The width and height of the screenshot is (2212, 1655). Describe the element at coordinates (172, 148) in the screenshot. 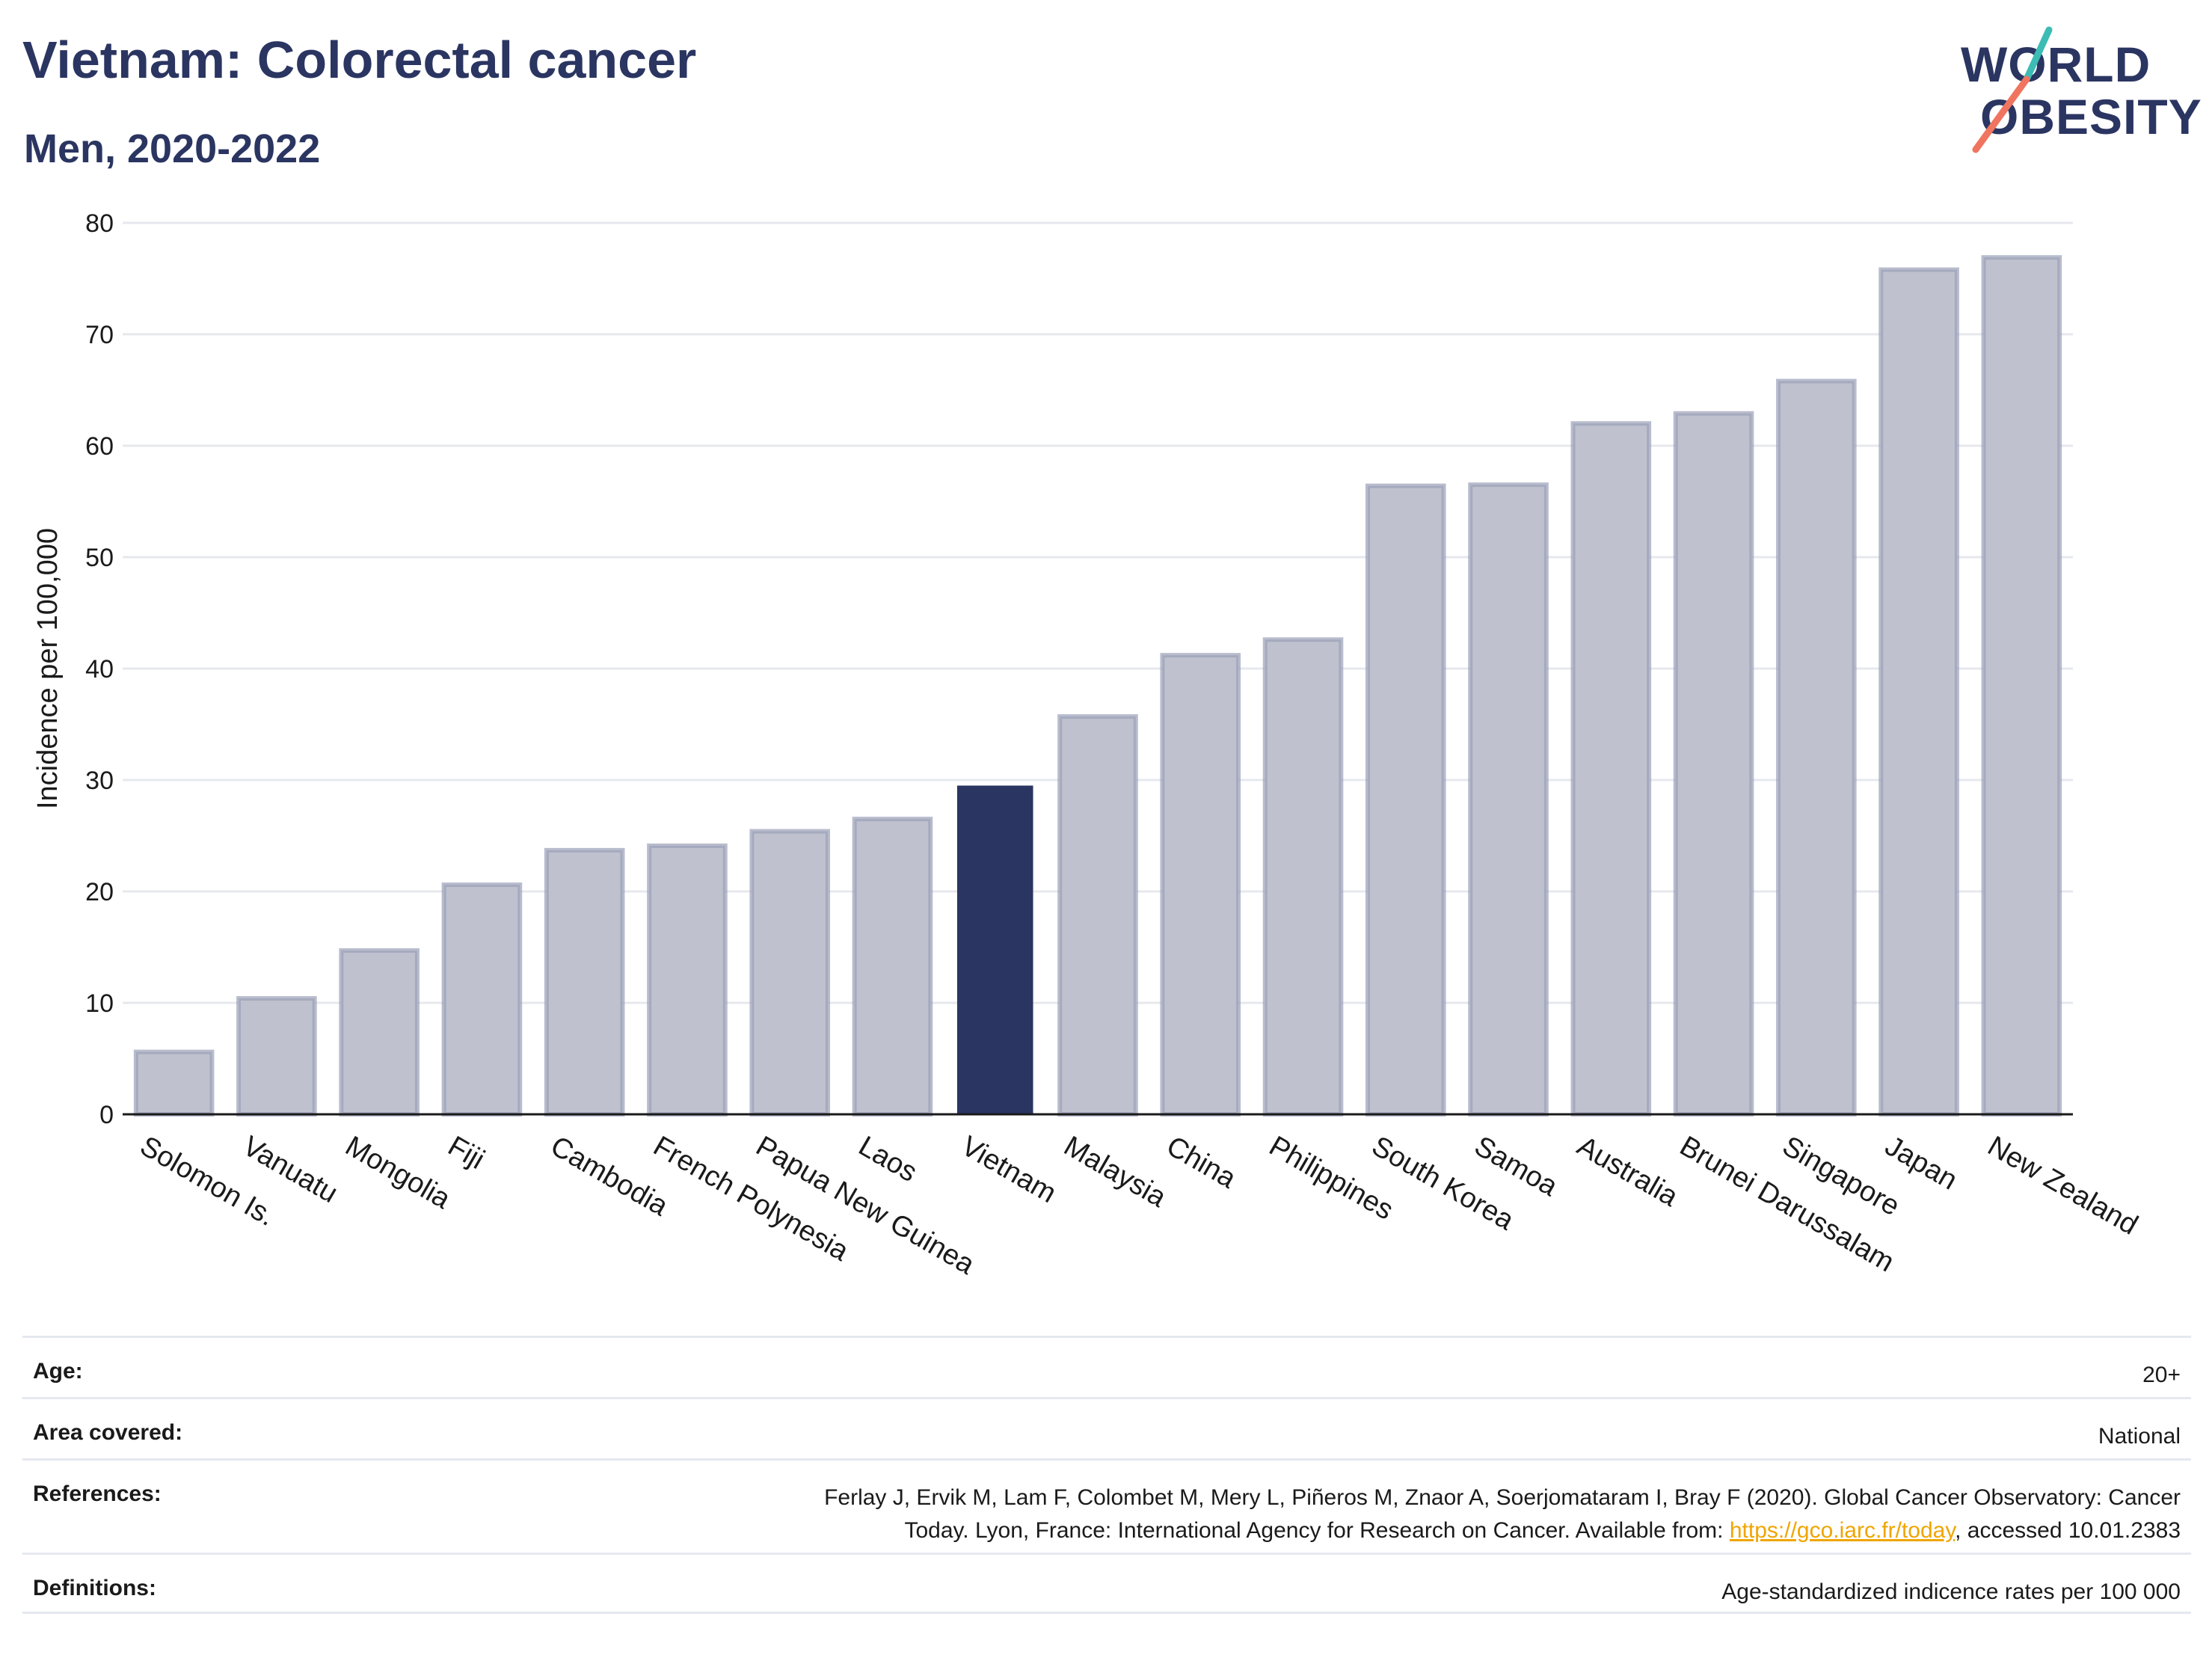

I see `chart-subtitle: Men, 2020-2022` at that location.